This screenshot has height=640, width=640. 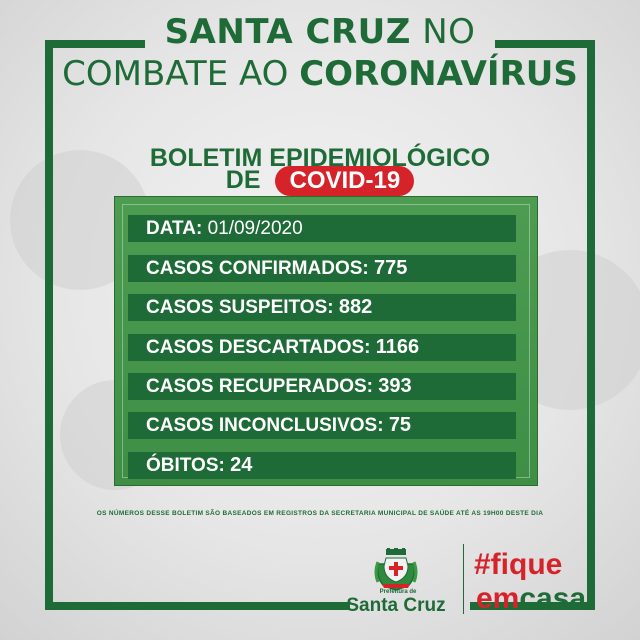 What do you see at coordinates (396, 569) in the screenshot?
I see `city-crest-logo` at bounding box center [396, 569].